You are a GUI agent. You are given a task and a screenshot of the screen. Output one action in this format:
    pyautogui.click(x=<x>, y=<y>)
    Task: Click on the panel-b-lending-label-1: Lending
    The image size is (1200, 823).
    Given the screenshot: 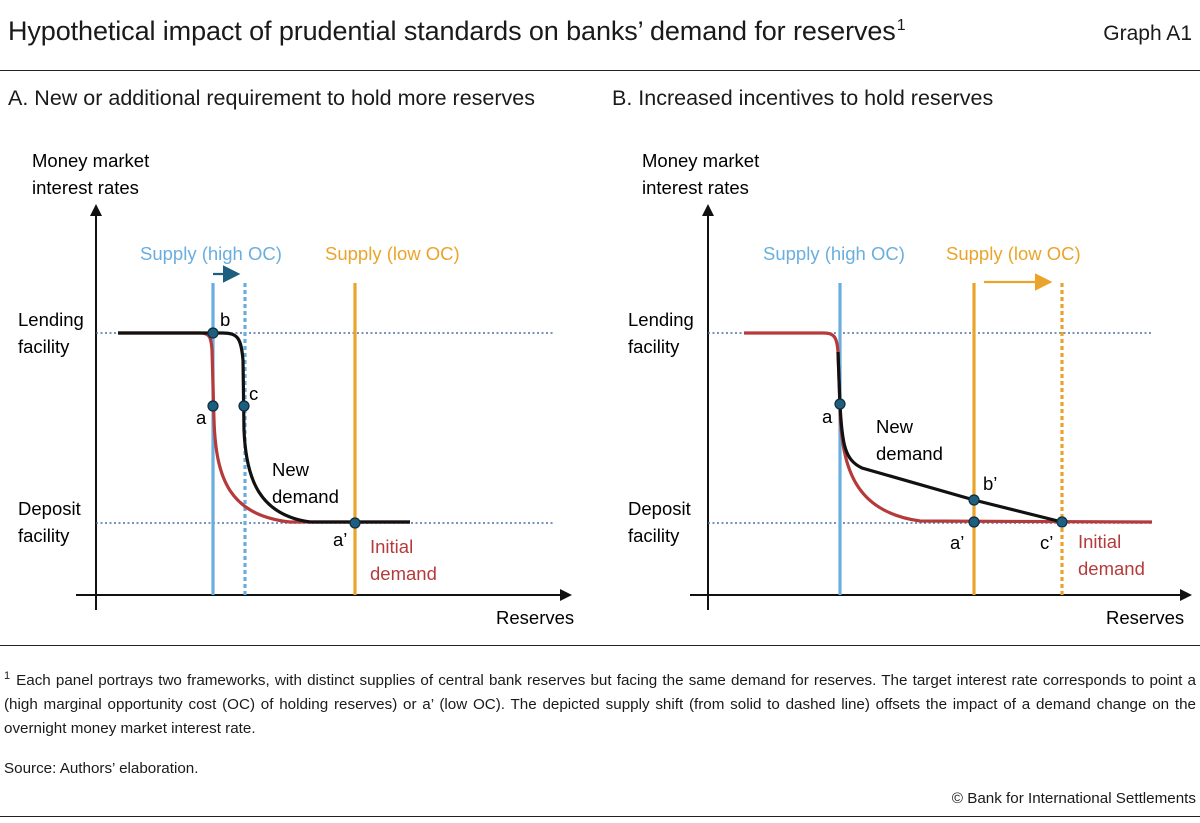 What is the action you would take?
    pyautogui.click(x=661, y=319)
    